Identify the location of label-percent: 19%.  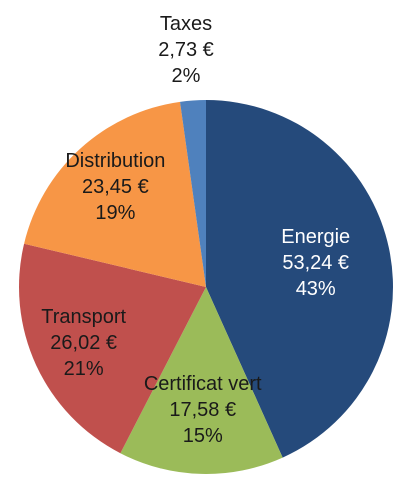
(115, 213).